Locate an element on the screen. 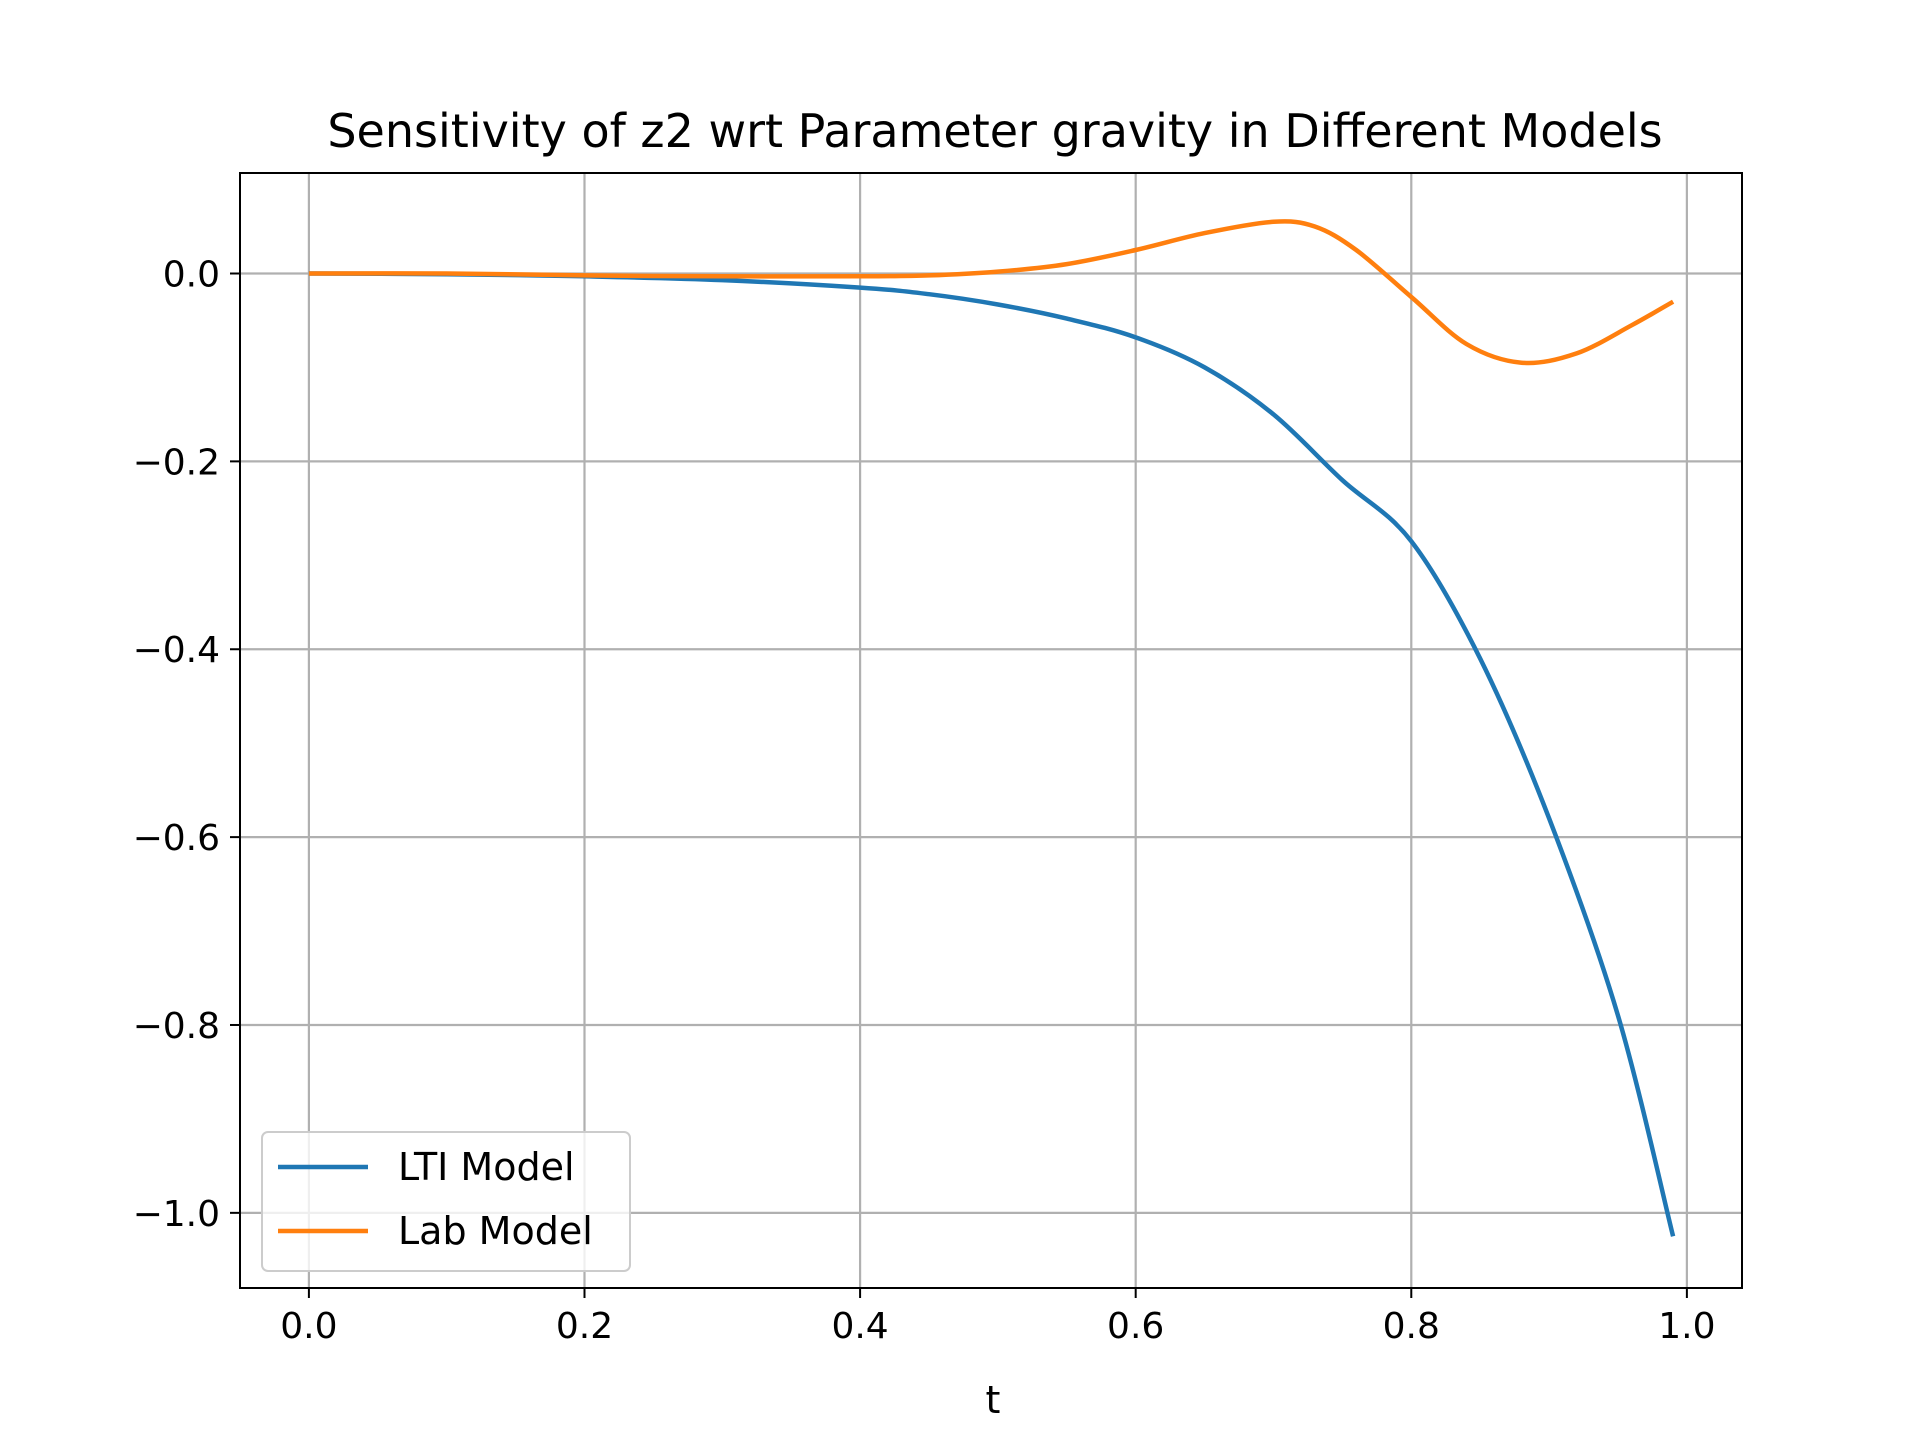 The image size is (1920, 1440). series-line-lab-model is located at coordinates (991, 292).